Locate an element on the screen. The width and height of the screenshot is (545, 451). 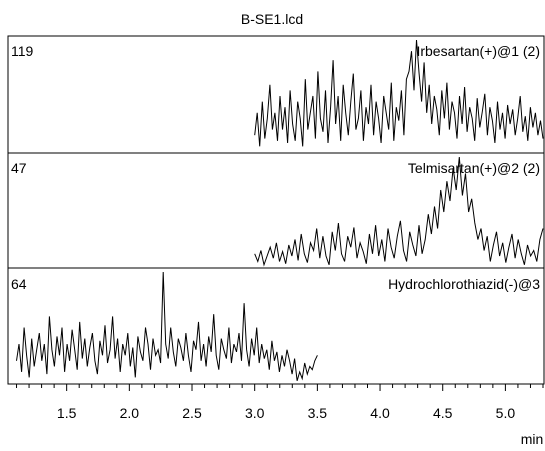
trace-hydrochlorothiazid is located at coordinates (167, 326).